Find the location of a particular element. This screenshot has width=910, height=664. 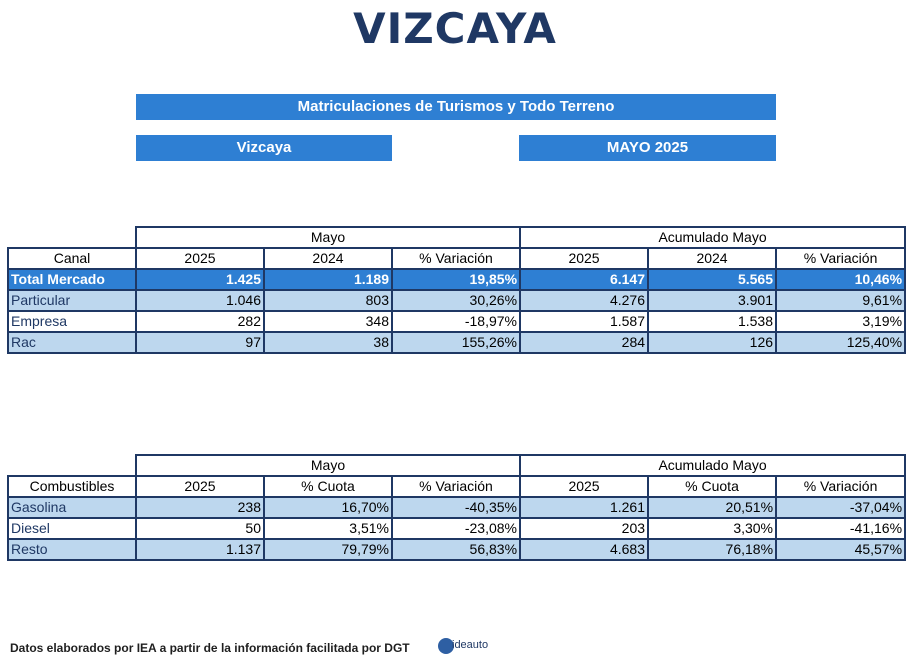

cell: 1.046 is located at coordinates (200, 300).